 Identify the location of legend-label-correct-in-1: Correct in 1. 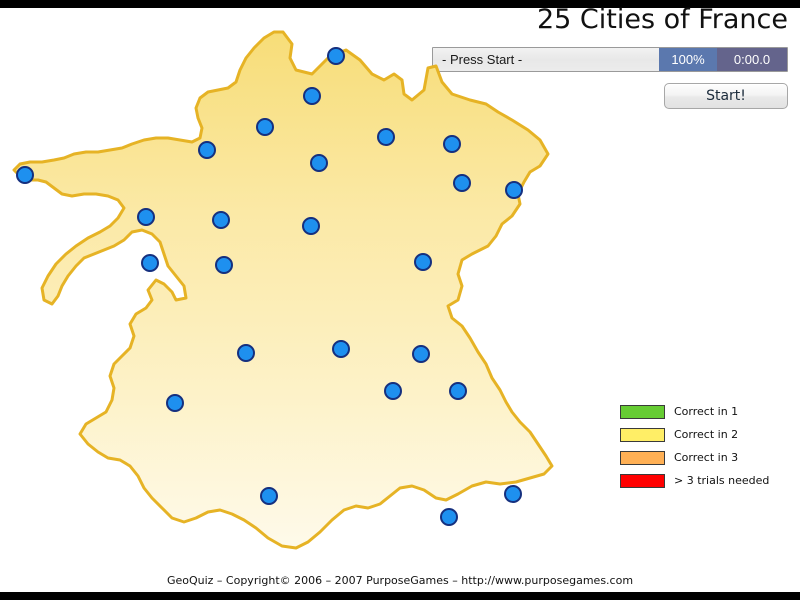
(706, 411).